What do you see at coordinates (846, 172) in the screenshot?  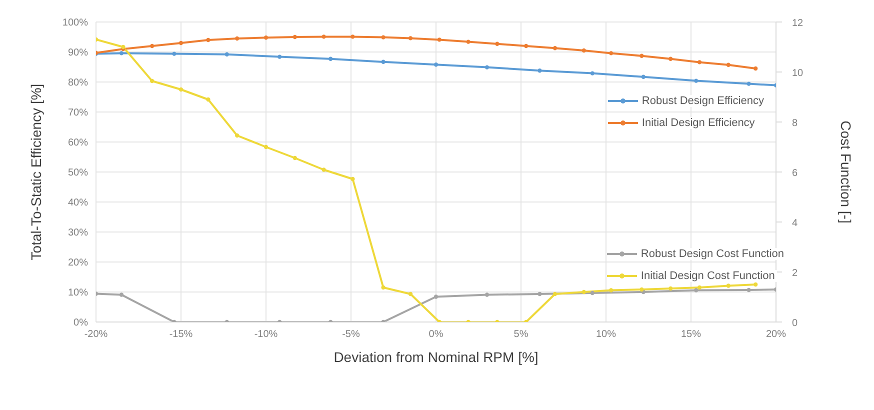 I see `y2-axis-title: Cost Function [-]` at bounding box center [846, 172].